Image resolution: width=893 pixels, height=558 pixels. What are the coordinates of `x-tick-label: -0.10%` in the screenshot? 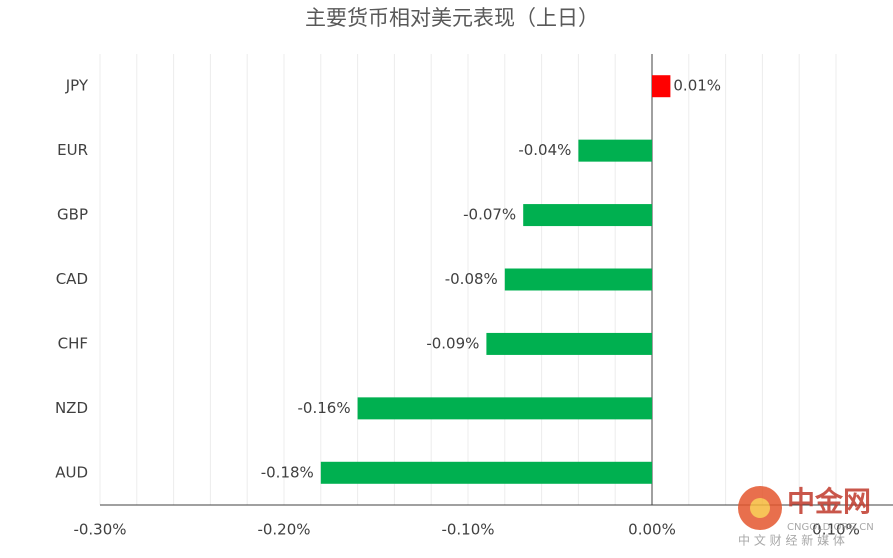 It's located at (467, 530).